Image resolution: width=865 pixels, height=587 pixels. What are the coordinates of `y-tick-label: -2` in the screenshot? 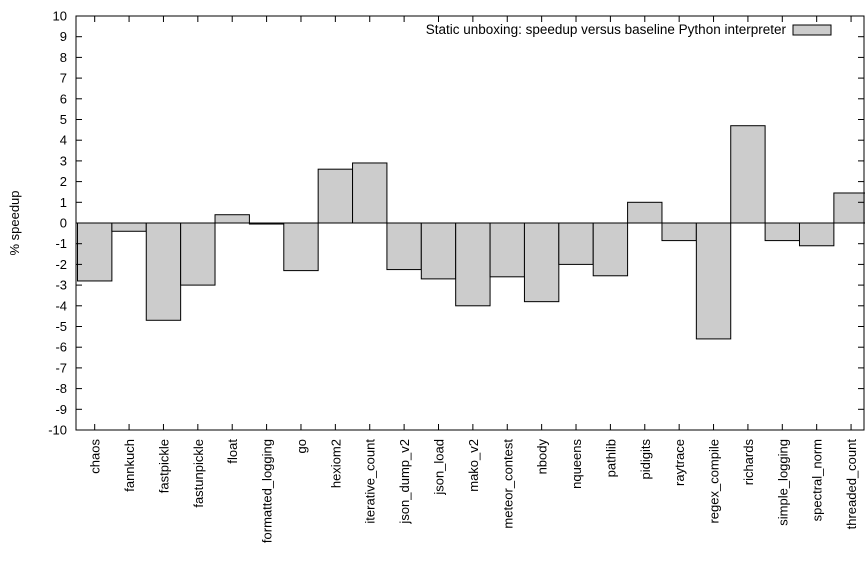 It's located at (61, 264).